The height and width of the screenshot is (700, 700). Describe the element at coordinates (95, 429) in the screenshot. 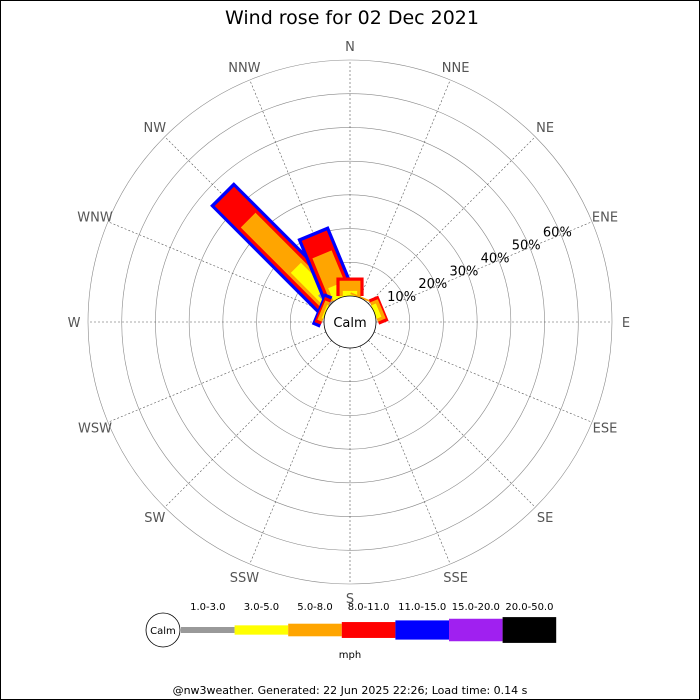

I see `dir-label-wsw: WSW` at that location.